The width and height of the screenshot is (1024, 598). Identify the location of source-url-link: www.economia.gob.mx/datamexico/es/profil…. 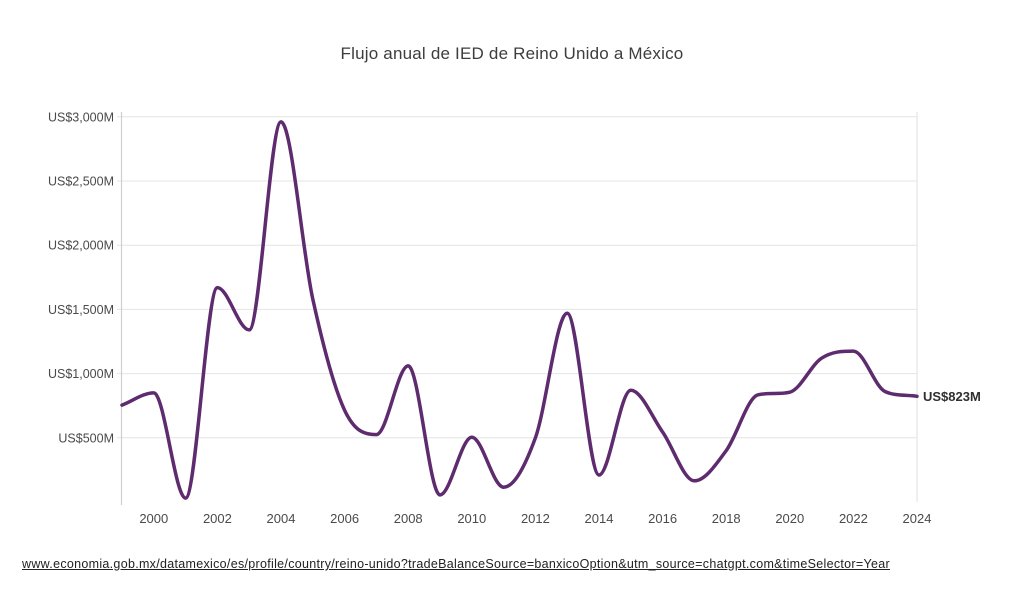
(456, 564).